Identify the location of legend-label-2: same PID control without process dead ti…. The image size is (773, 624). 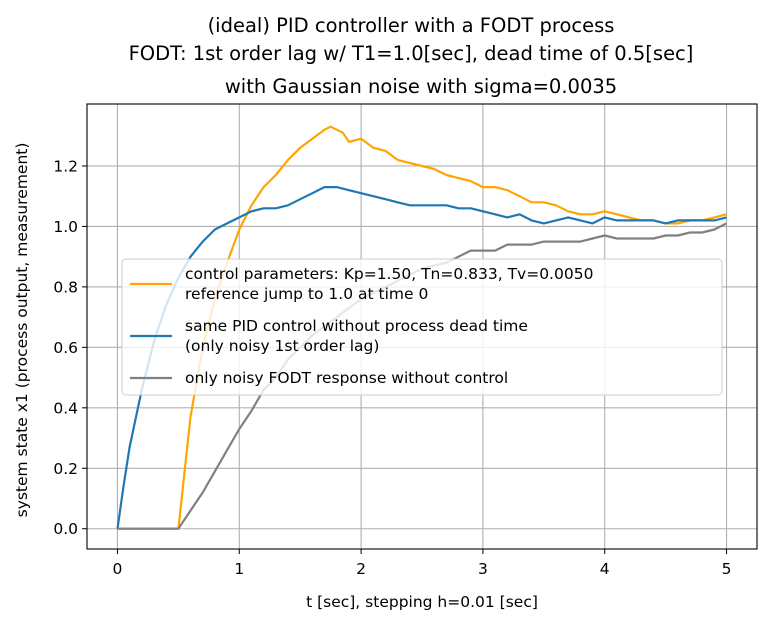
(356, 326).